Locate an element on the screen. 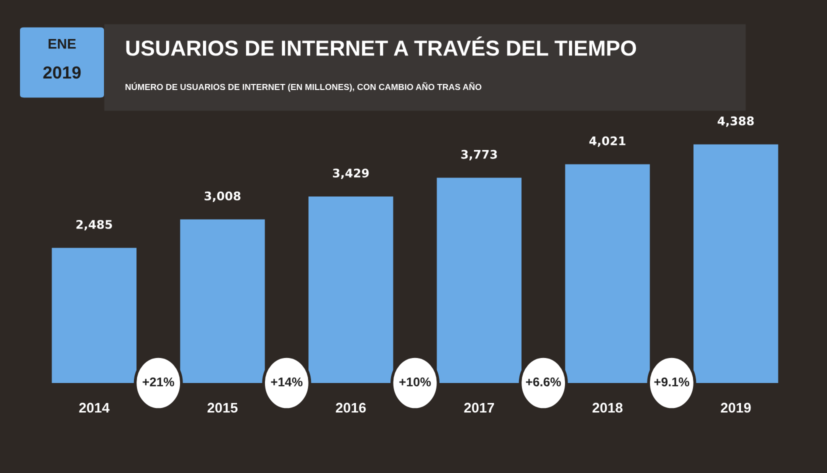  annotation: +14% is located at coordinates (286, 382).